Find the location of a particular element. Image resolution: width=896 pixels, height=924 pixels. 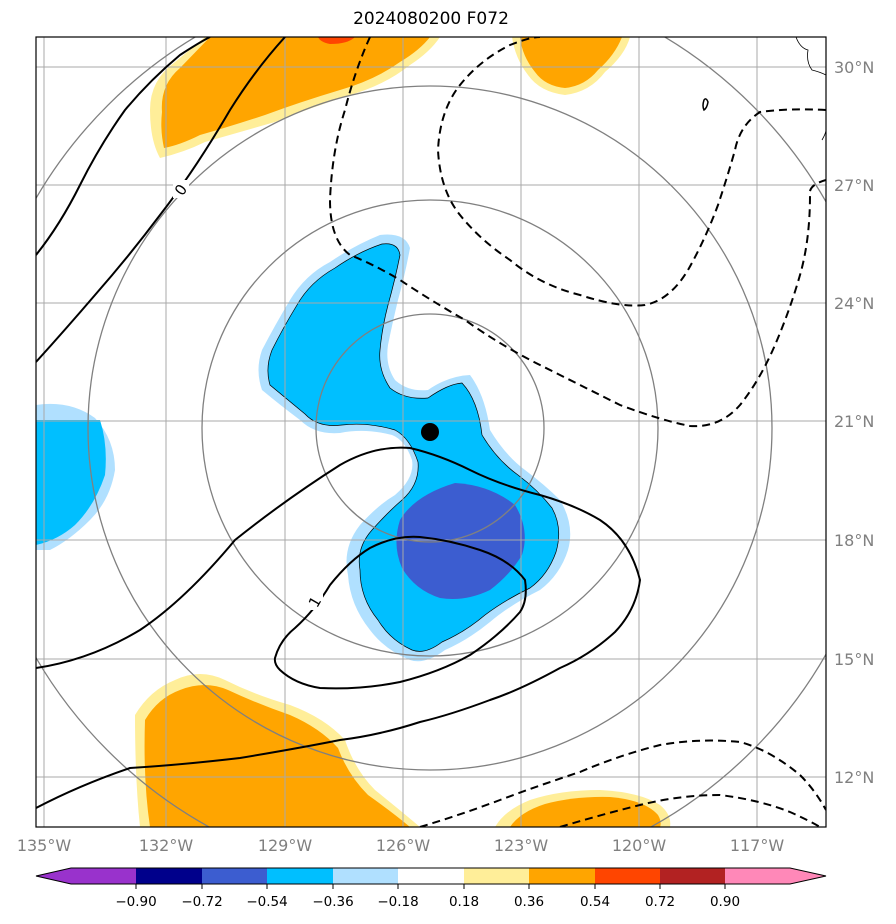

colorbar-label: −0.72 is located at coordinates (201, 902).